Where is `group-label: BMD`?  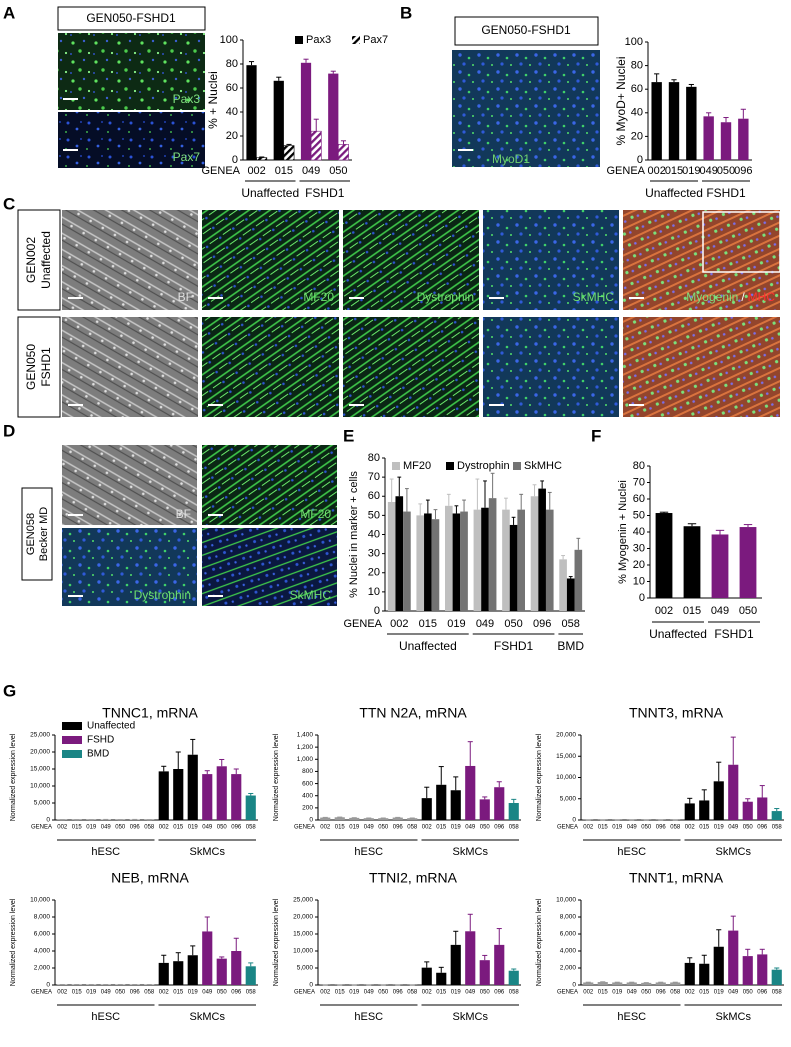 group-label: BMD is located at coordinates (570, 646).